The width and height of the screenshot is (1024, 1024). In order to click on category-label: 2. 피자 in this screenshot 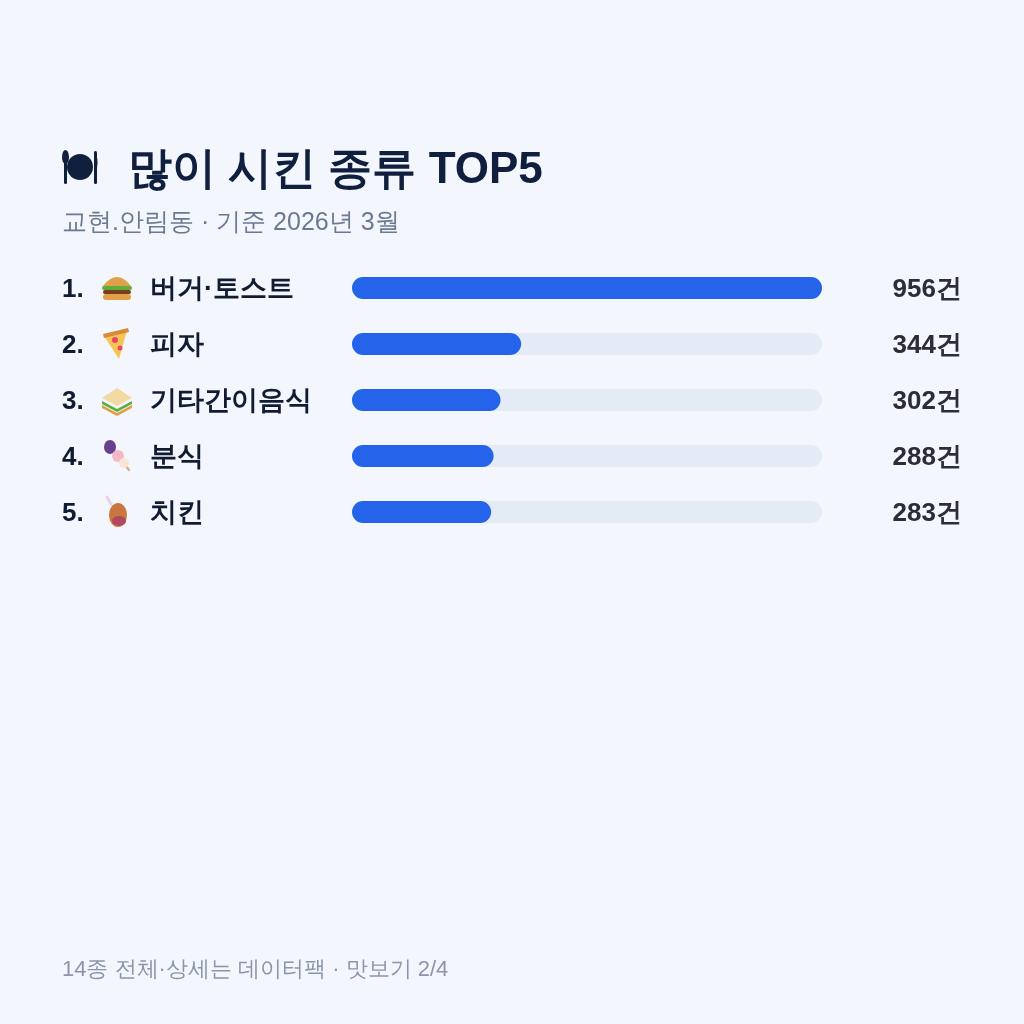, I will do `click(133, 344)`.